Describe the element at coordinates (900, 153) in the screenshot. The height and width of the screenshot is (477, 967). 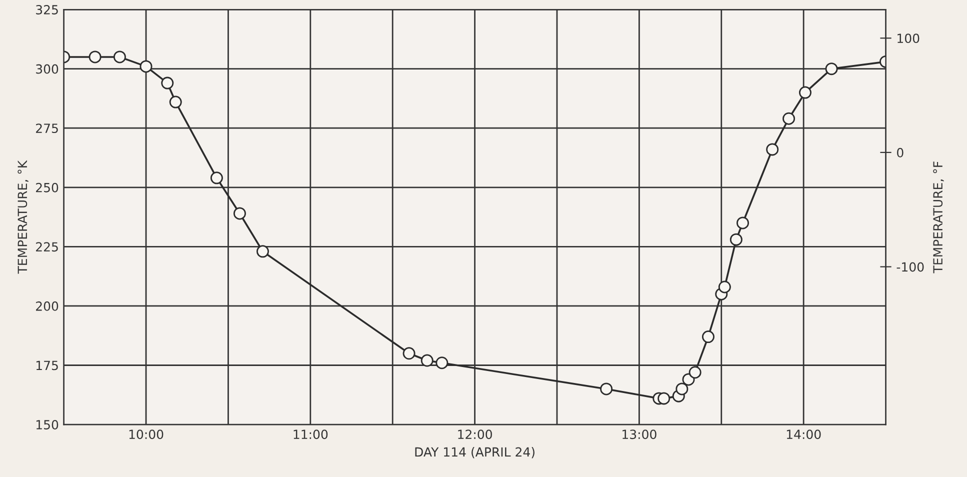
I see `y2-tick-label: 0` at that location.